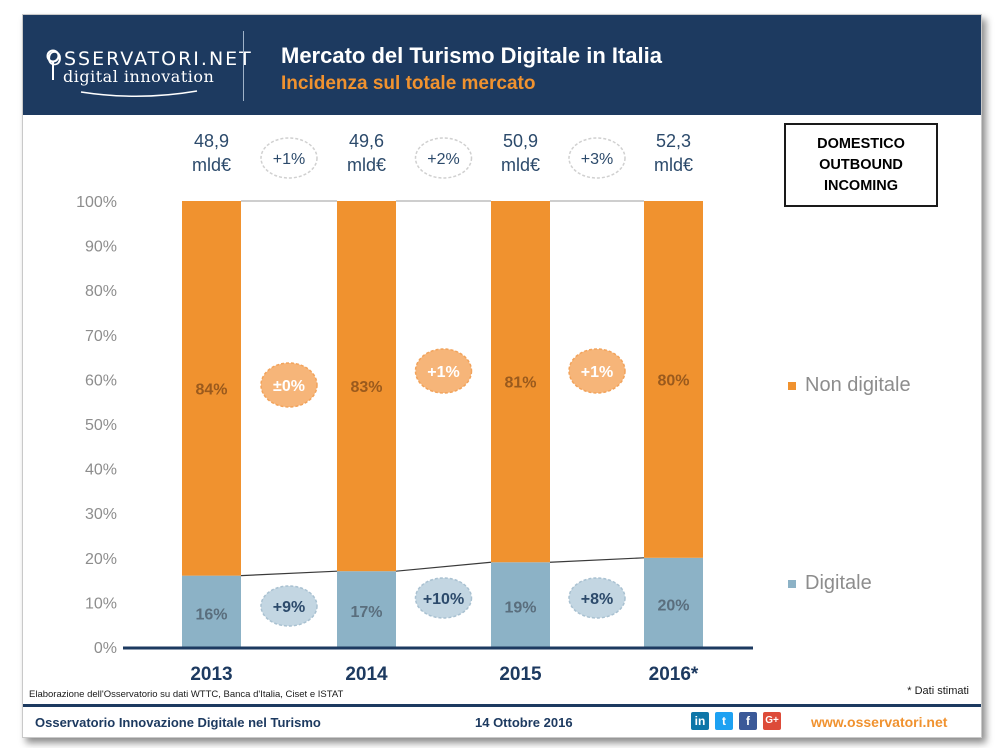  I want to click on location-pin-icon, so click(53, 64).